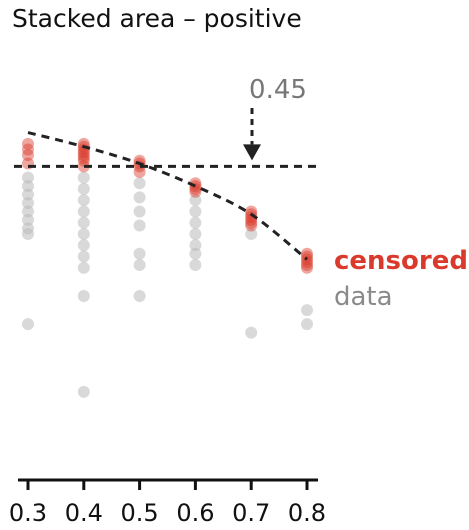  What do you see at coordinates (167, 502) in the screenshot?
I see `x-axis: 0.3 0.4 0.5 0.6 0.7 0.8` at bounding box center [167, 502].